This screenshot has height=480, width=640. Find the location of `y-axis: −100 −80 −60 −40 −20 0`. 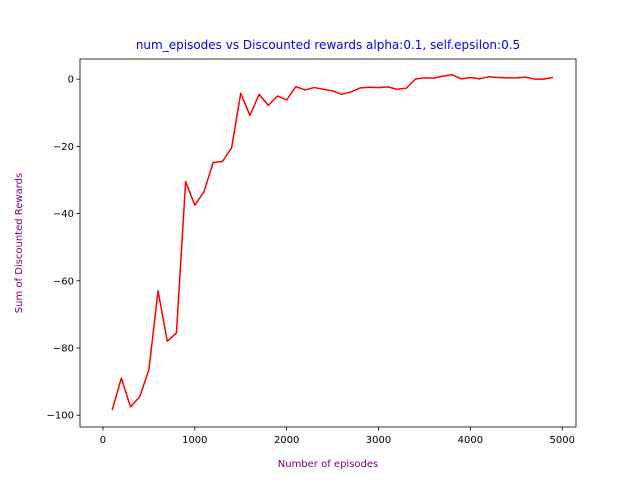

y-axis: −100 −80 −60 −40 −20 0 is located at coordinates (63, 248).